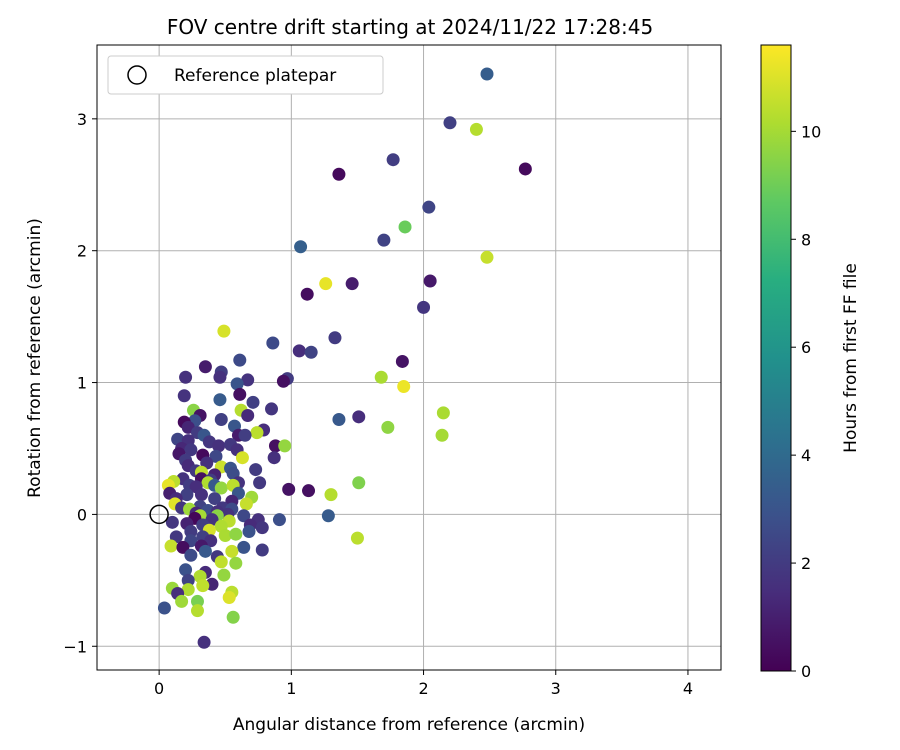  What do you see at coordinates (851, 358) in the screenshot?
I see `colorbar-label: Hours from first FF file` at bounding box center [851, 358].